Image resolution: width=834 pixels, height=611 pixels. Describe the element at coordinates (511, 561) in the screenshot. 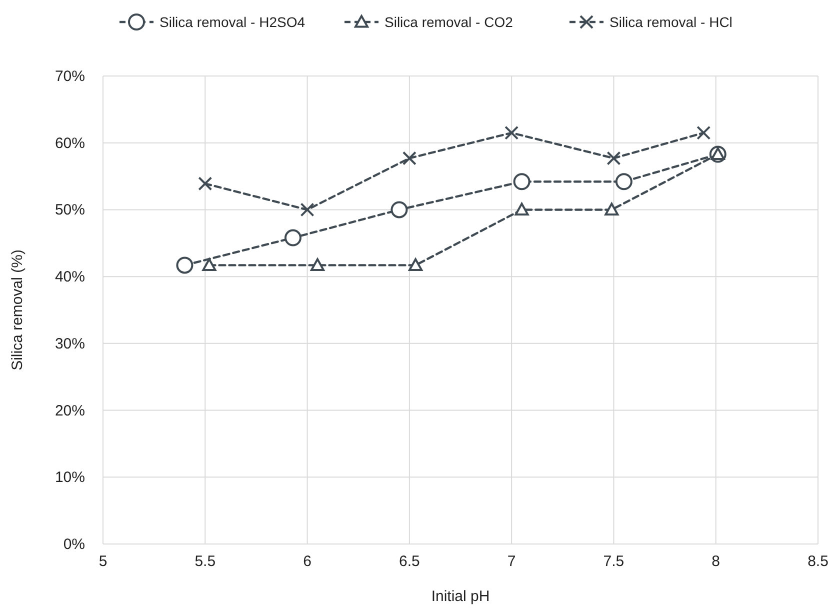

I see `x-tick-label: 7` at that location.